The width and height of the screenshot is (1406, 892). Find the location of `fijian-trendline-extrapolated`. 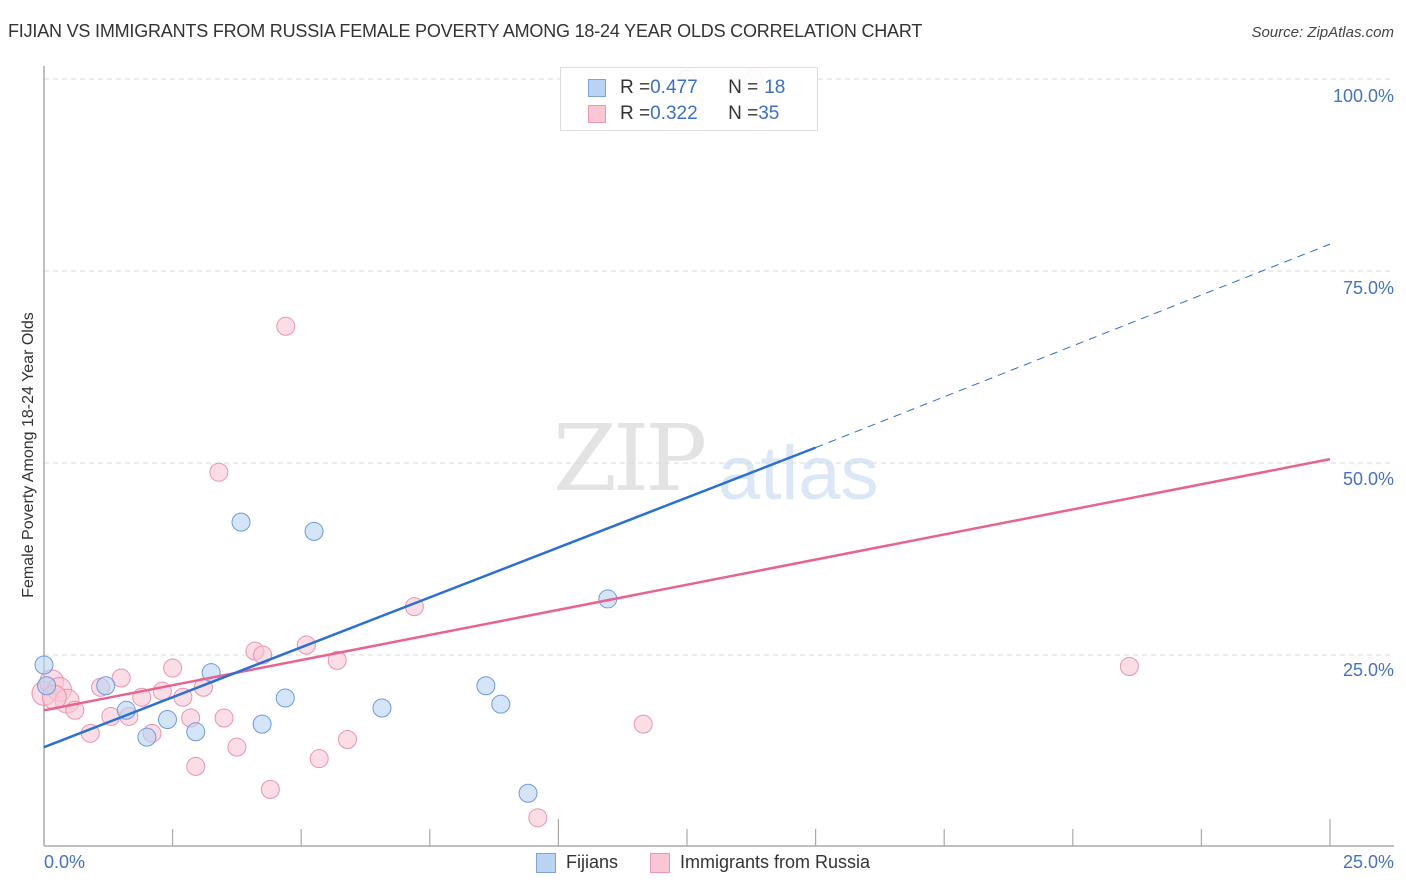

fijian-trendline-extrapolated is located at coordinates (1073, 346).